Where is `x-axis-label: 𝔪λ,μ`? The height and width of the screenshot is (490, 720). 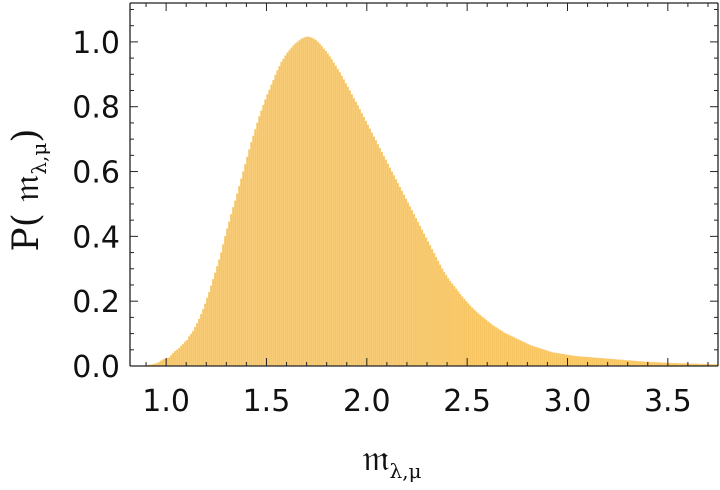
x-axis-label: 𝔪λ,μ is located at coordinates (391, 460).